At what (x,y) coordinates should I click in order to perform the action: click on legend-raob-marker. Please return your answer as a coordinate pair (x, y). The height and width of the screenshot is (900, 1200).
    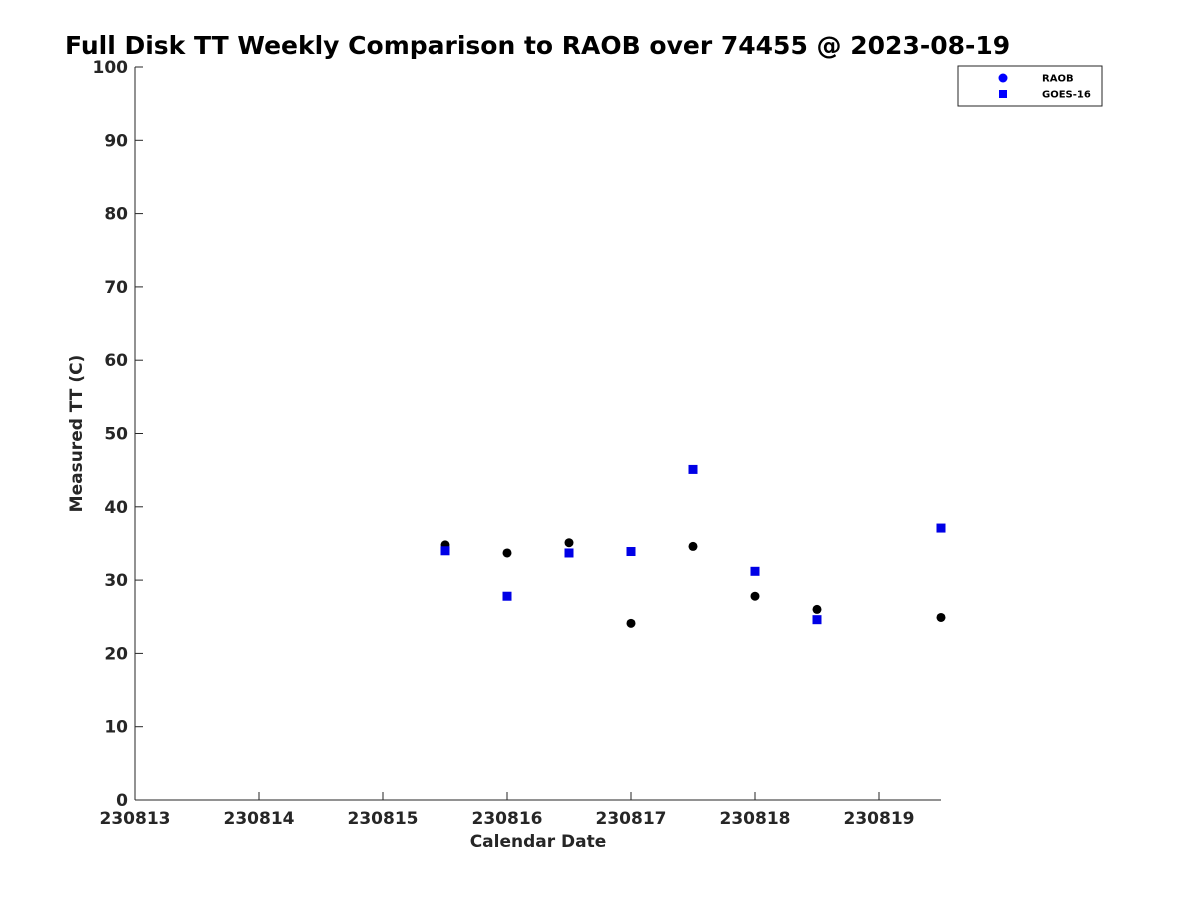
    Looking at the image, I should click on (1003, 78).